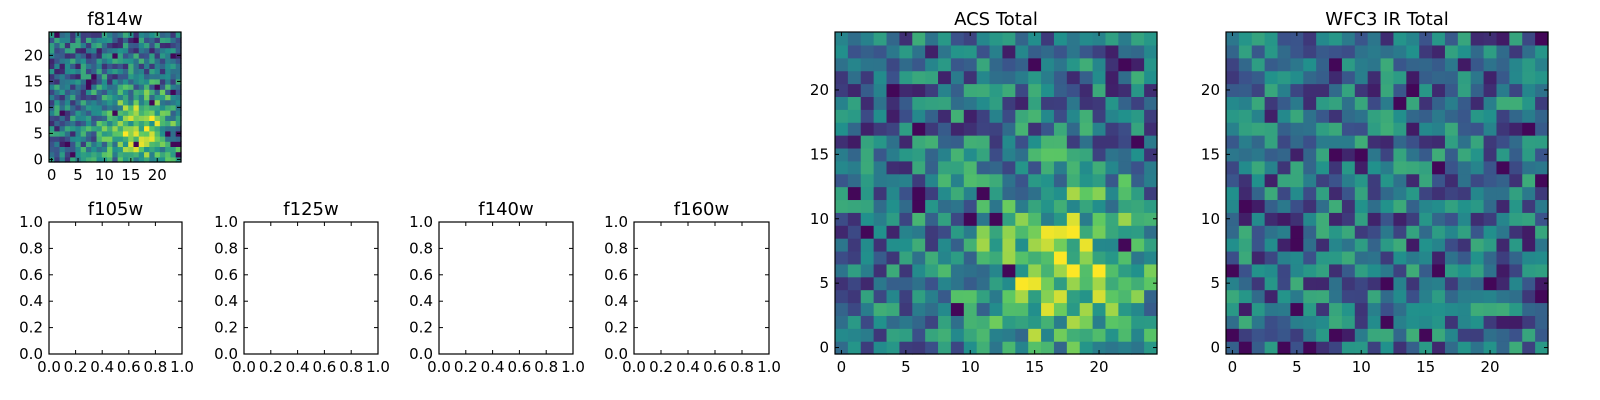  I want to click on x-tick-label: 20, so click(1098, 367).